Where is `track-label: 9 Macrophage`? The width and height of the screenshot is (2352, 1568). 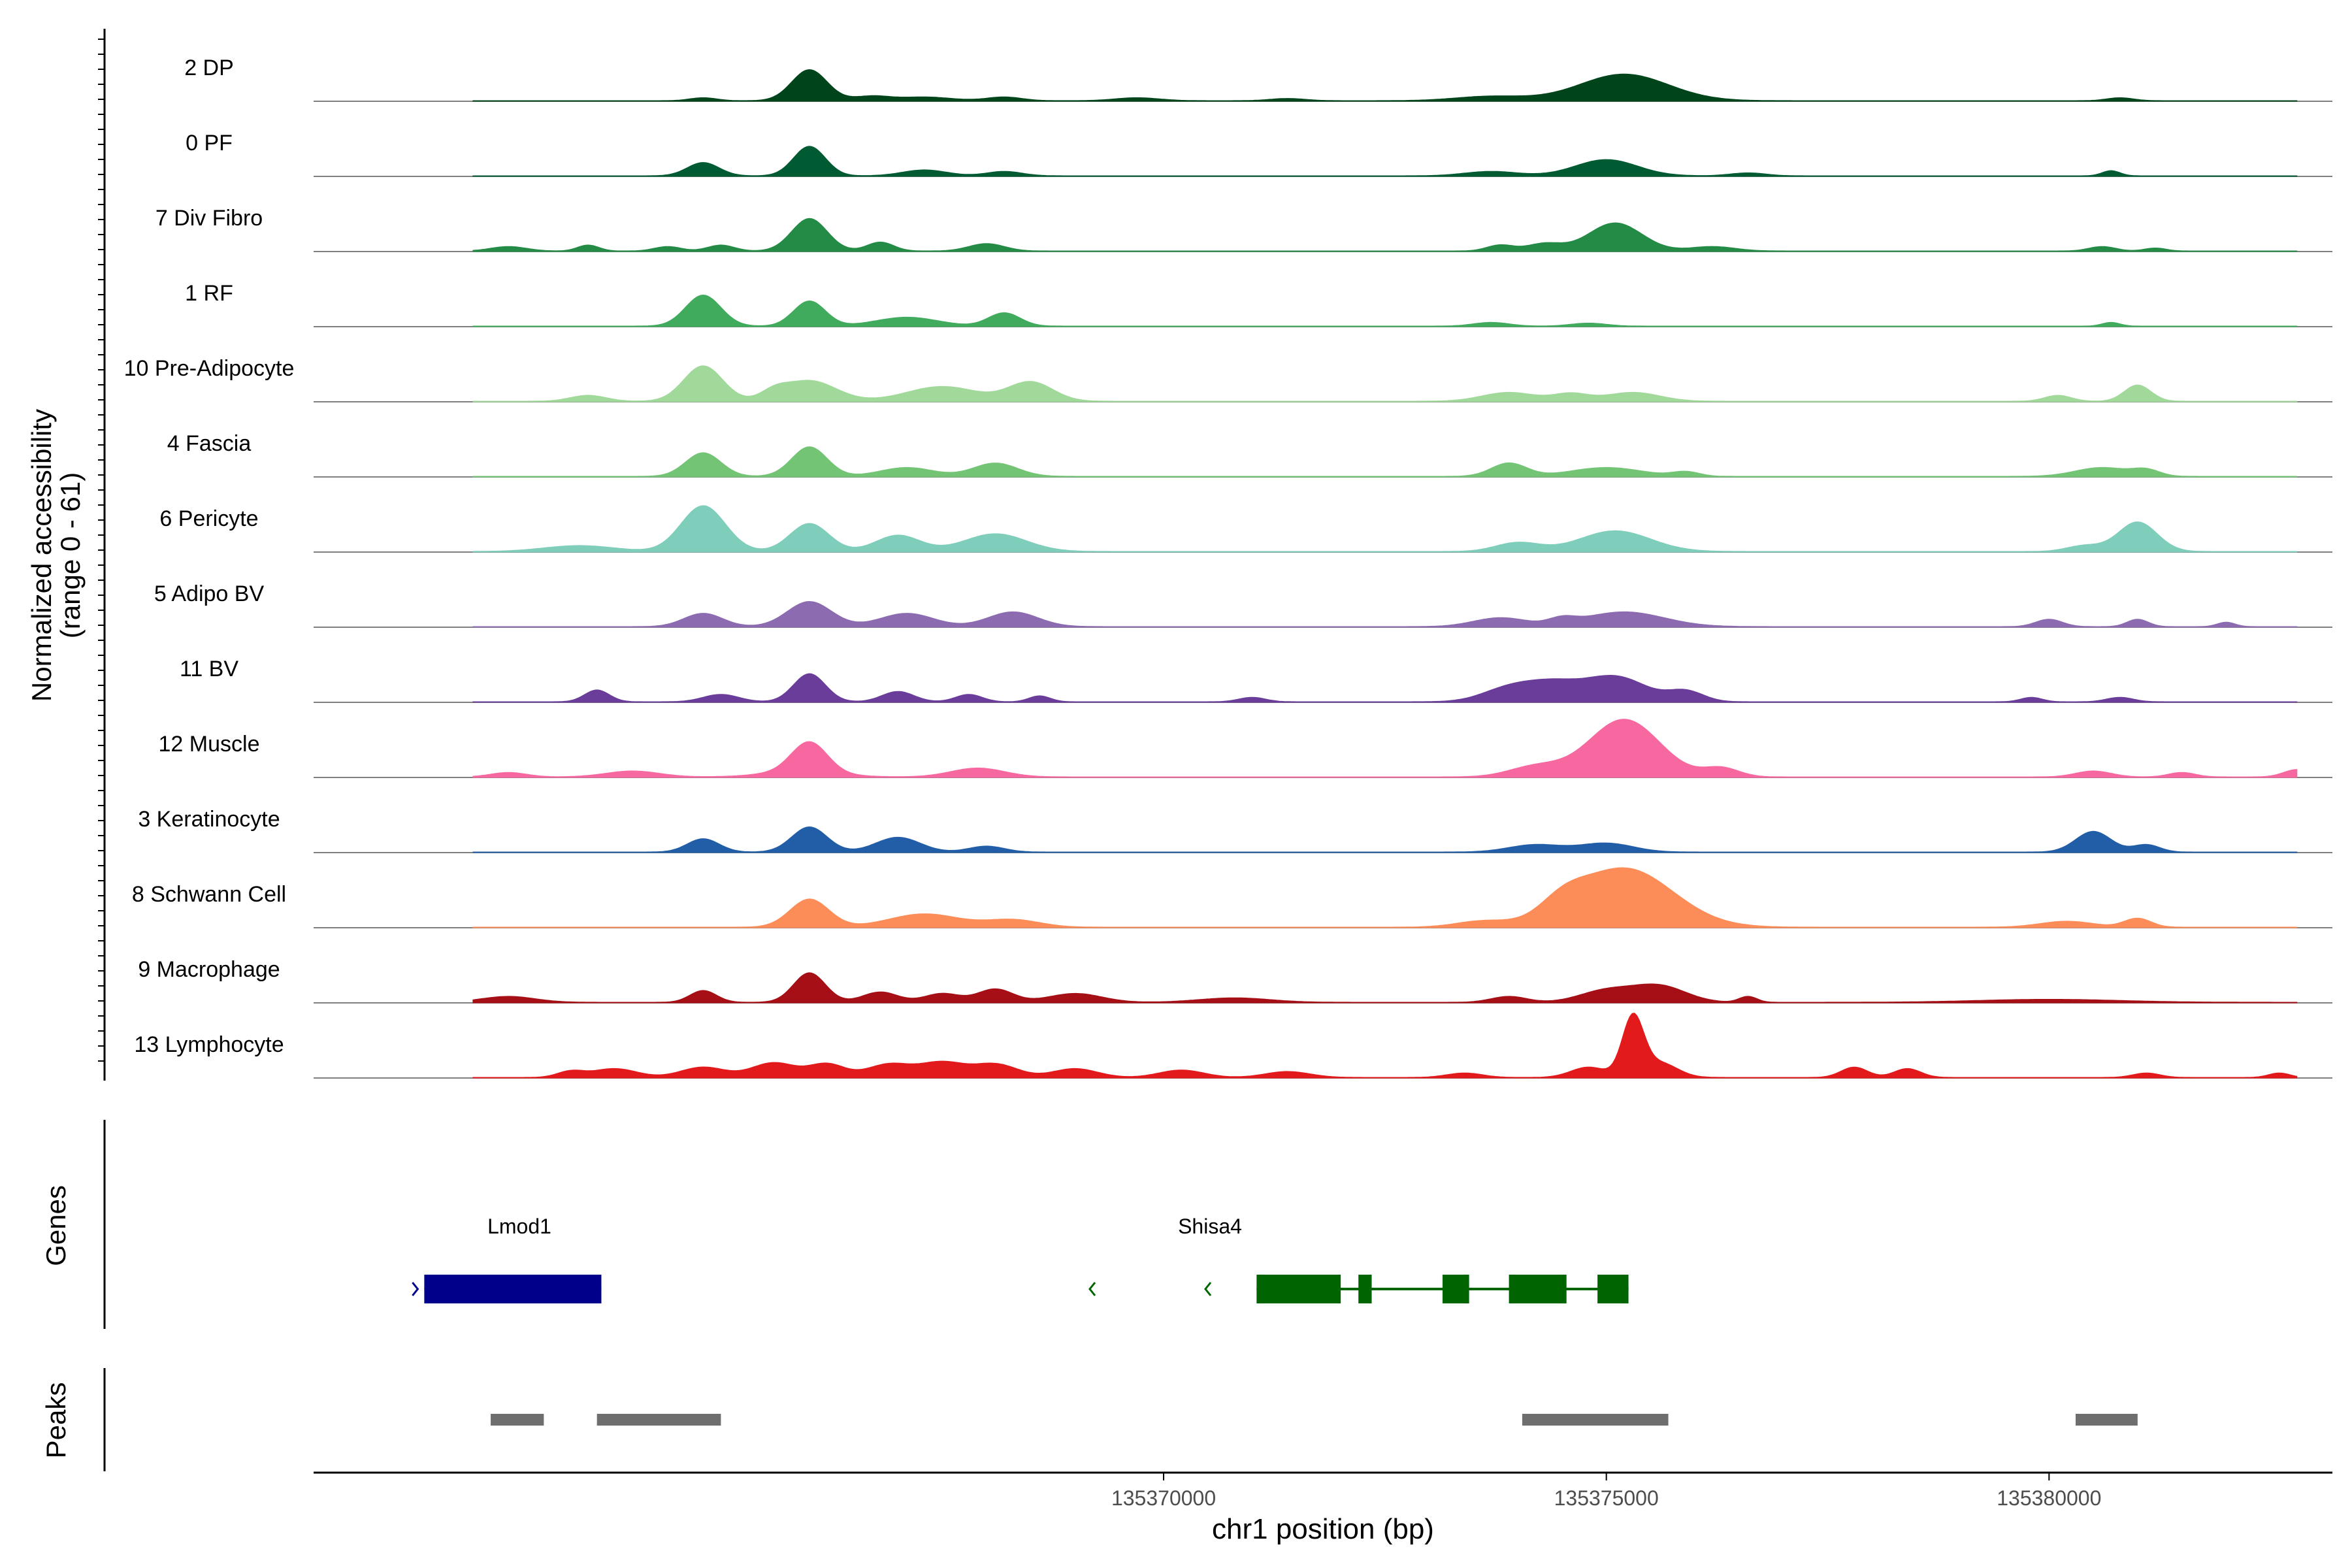
track-label: 9 Macrophage is located at coordinates (209, 969).